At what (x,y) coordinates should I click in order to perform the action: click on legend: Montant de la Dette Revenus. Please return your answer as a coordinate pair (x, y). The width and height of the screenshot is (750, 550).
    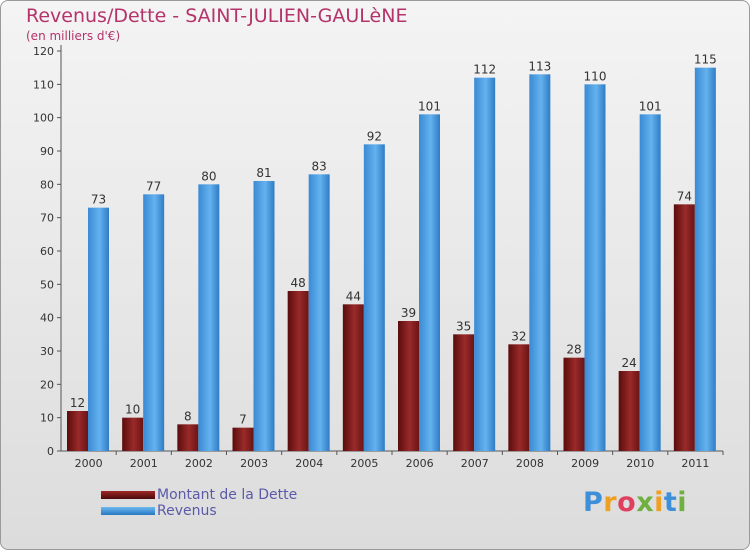
    Looking at the image, I should click on (199, 503).